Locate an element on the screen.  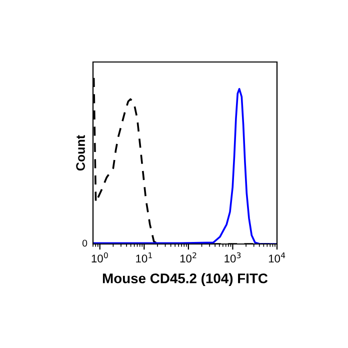
x-tick-label: 10$^{4}$ is located at coordinates (277, 257).